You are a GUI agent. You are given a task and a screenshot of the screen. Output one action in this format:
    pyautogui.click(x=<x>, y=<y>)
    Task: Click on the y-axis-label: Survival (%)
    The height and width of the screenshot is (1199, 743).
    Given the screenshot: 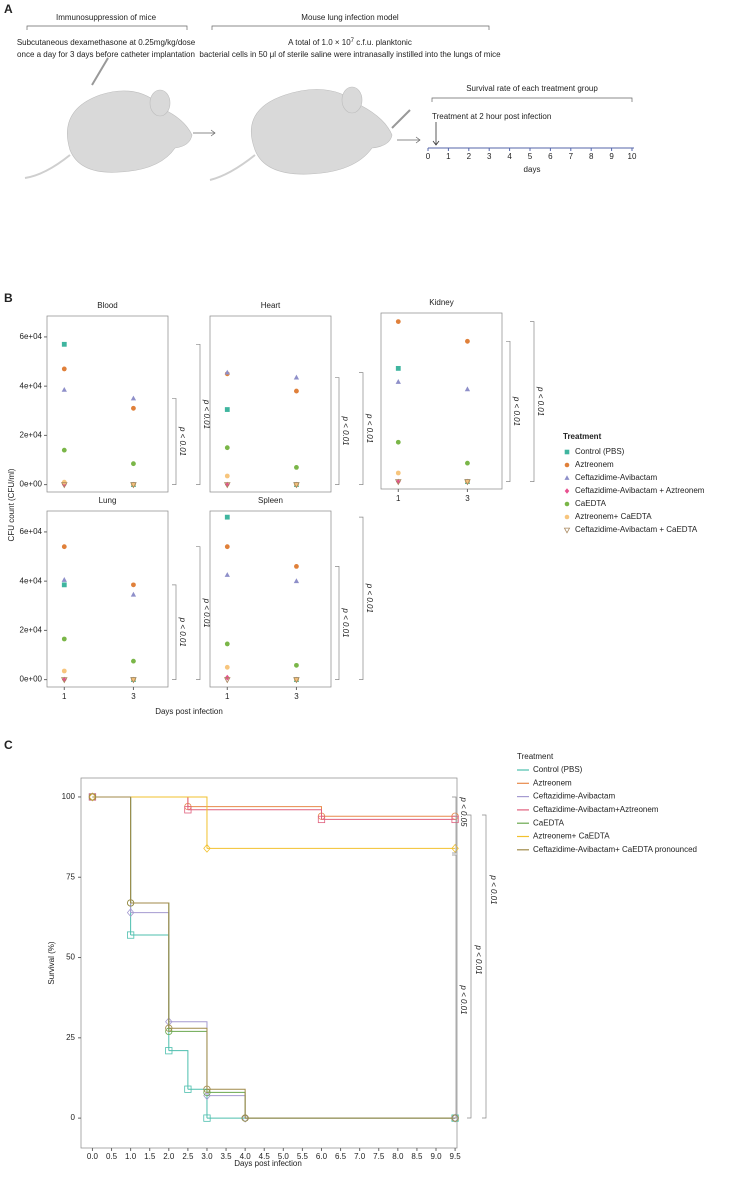 What is the action you would take?
    pyautogui.click(x=51, y=962)
    